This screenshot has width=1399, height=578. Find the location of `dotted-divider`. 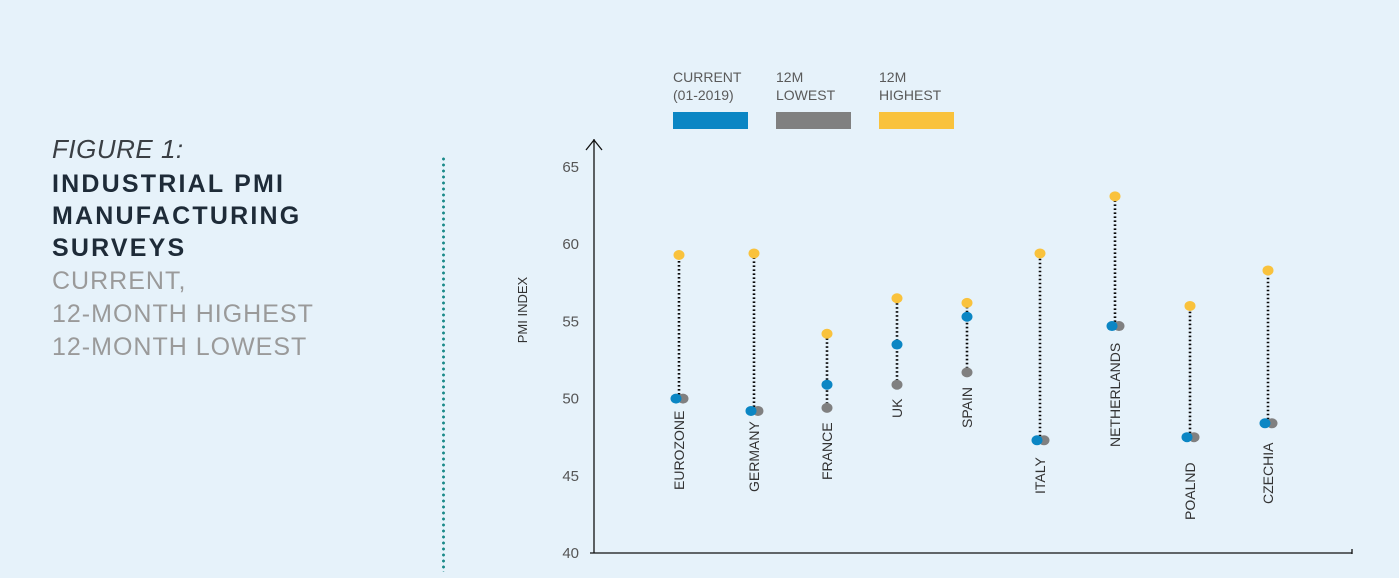

dotted-divider is located at coordinates (443, 364).